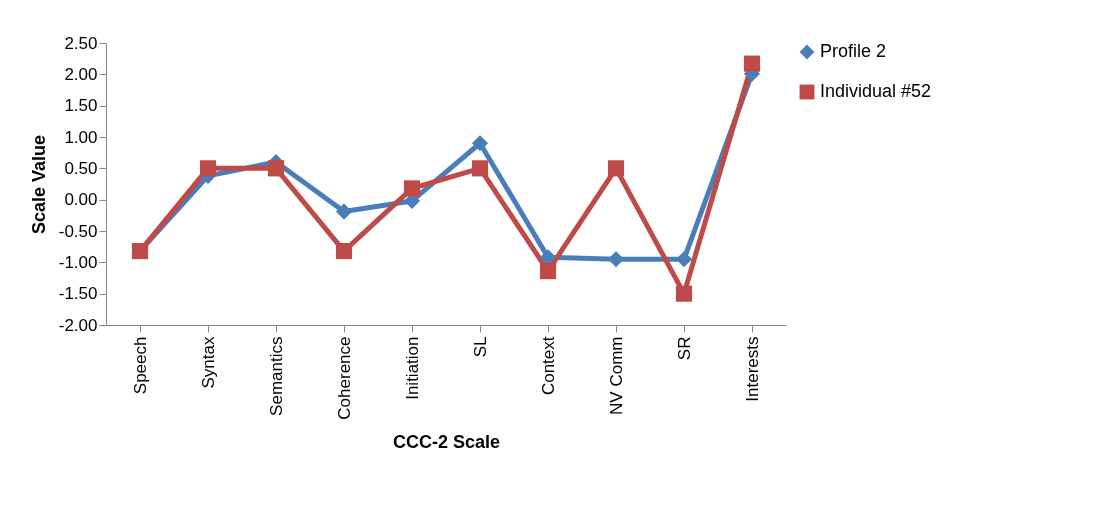 The width and height of the screenshot is (1096, 519). What do you see at coordinates (480, 347) in the screenshot?
I see `x-tick-label: SL` at bounding box center [480, 347].